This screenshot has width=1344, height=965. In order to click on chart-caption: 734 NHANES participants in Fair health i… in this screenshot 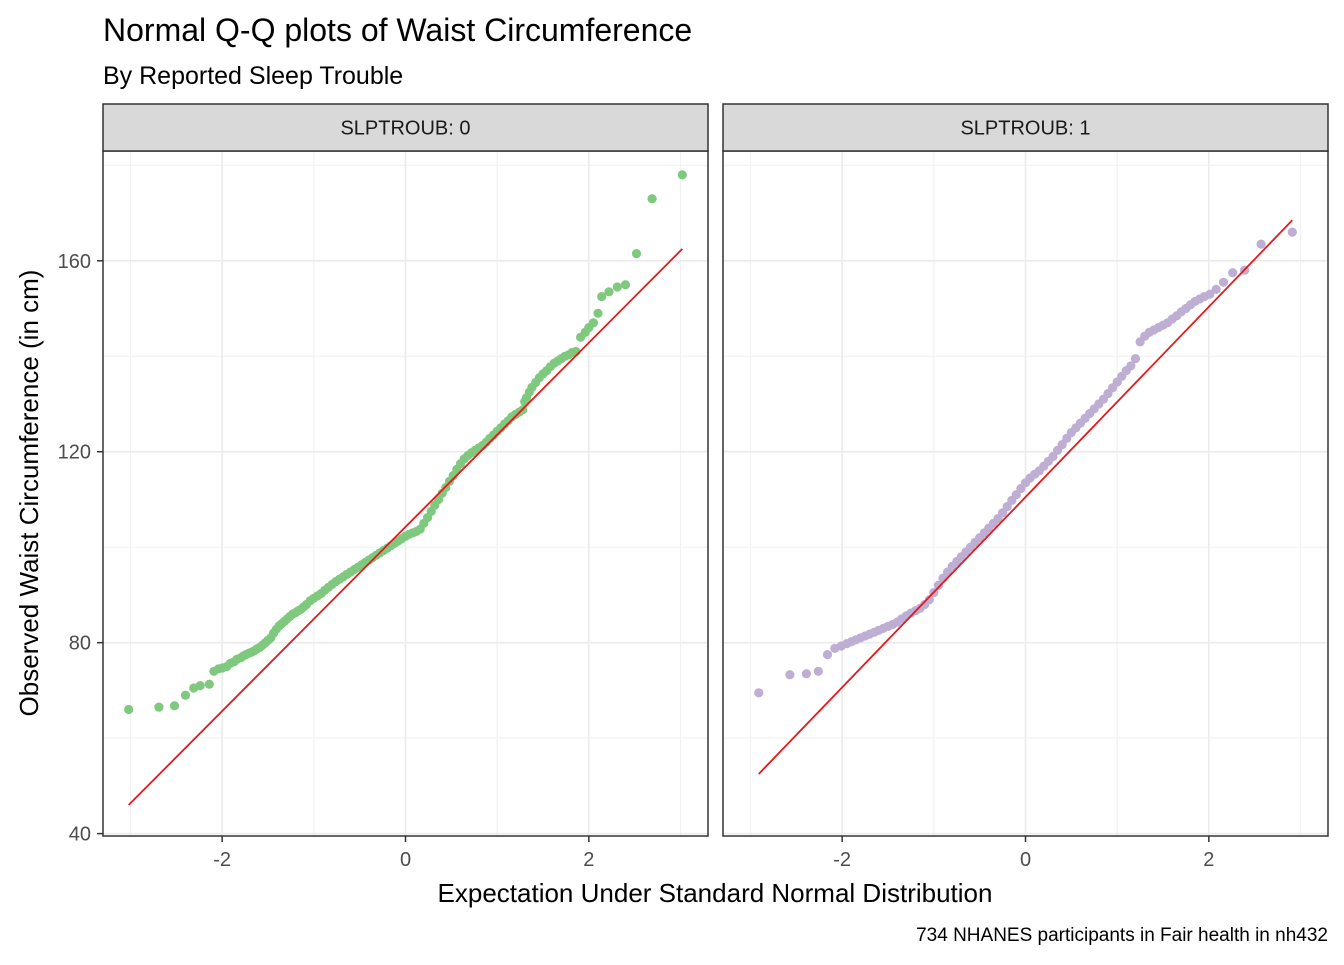, I will do `click(1122, 935)`.